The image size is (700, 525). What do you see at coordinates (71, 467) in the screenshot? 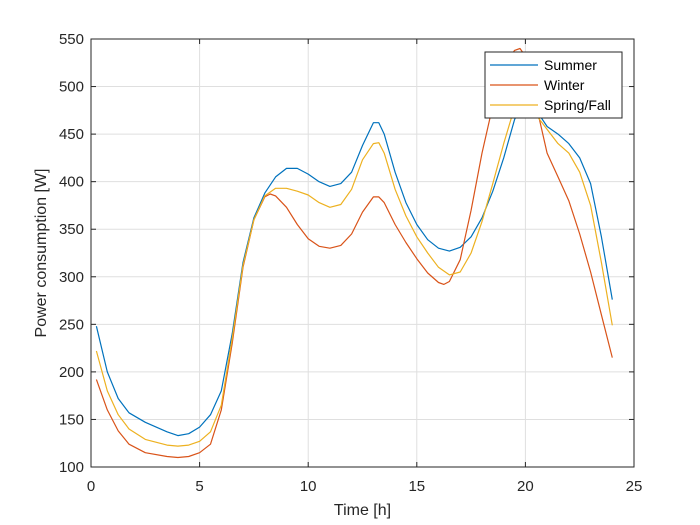
I see `y-tick-label: 100` at bounding box center [71, 467].